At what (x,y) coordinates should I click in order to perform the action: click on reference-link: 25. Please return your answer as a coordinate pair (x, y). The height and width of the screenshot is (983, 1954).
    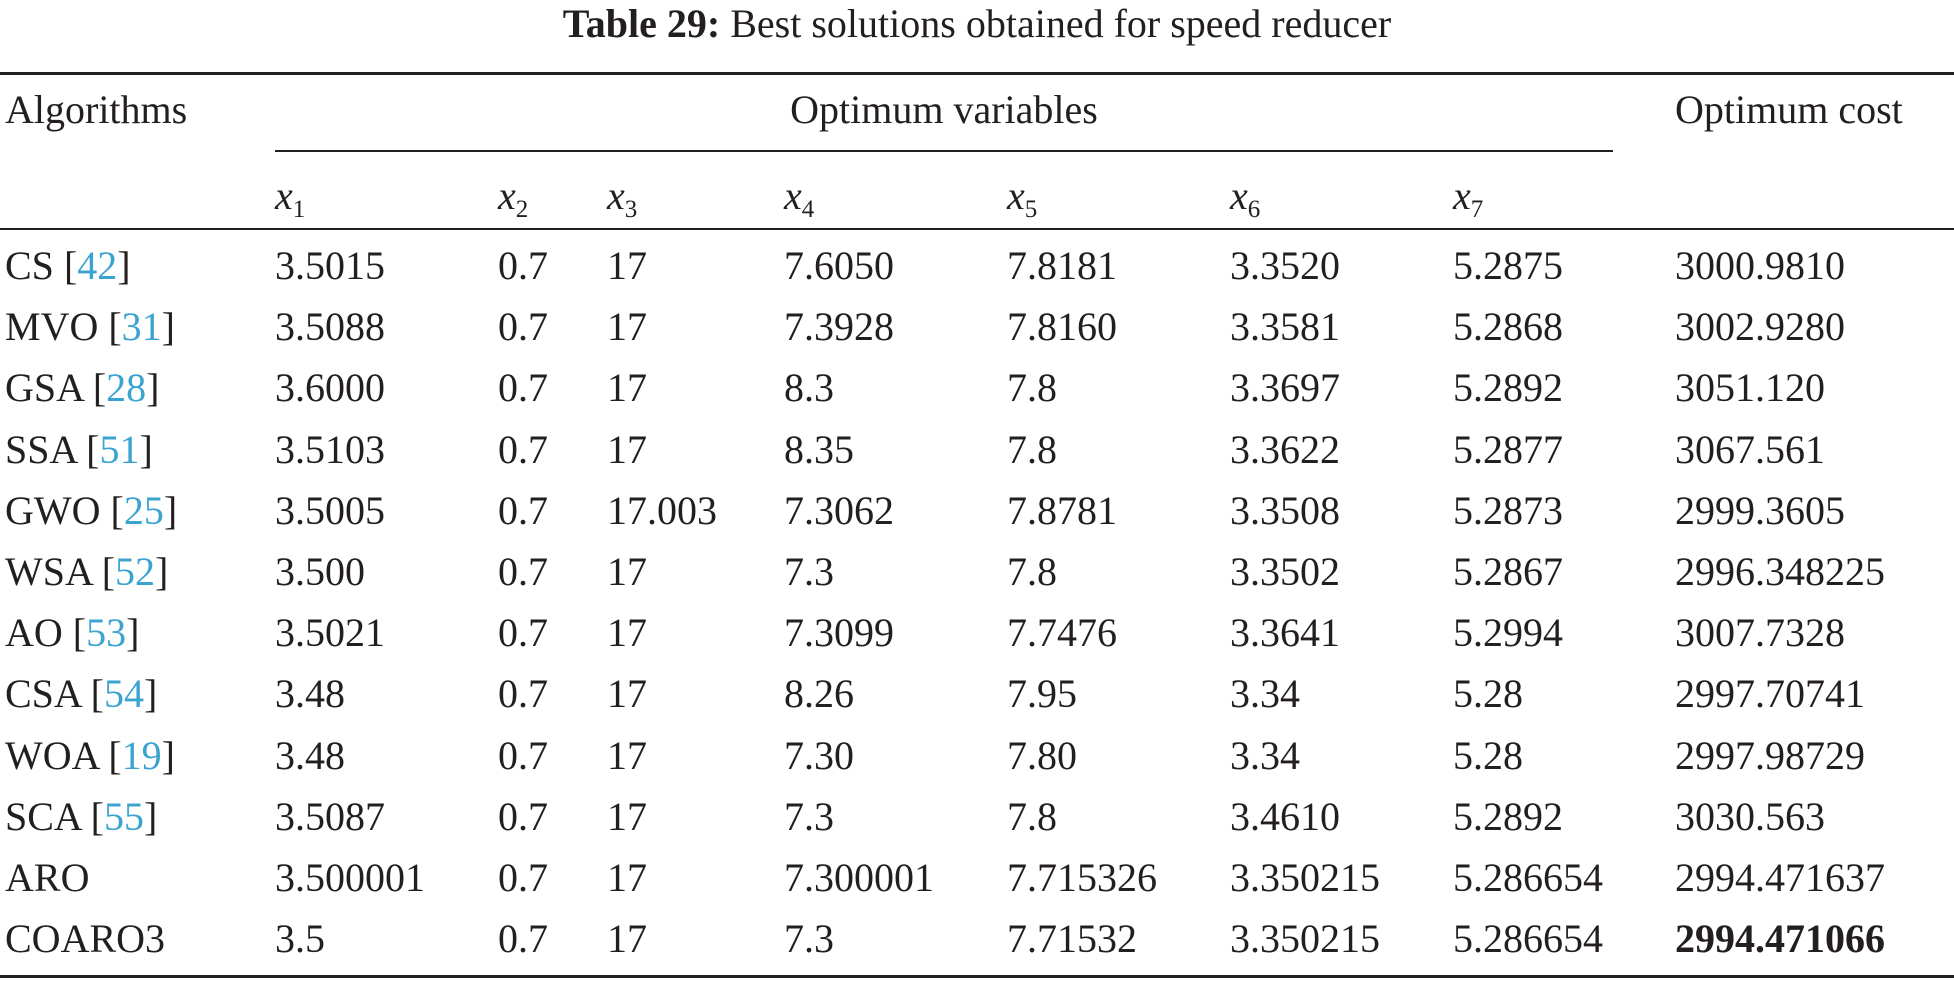
    Looking at the image, I should click on (143, 510).